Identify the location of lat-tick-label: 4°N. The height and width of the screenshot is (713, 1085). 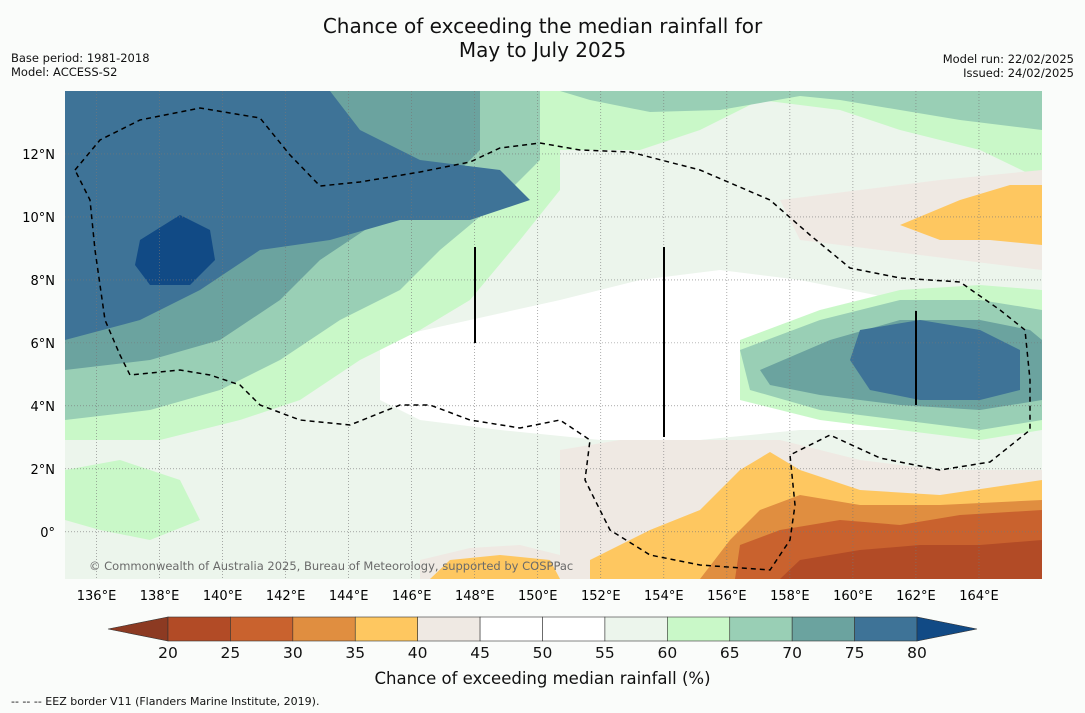
(43, 407).